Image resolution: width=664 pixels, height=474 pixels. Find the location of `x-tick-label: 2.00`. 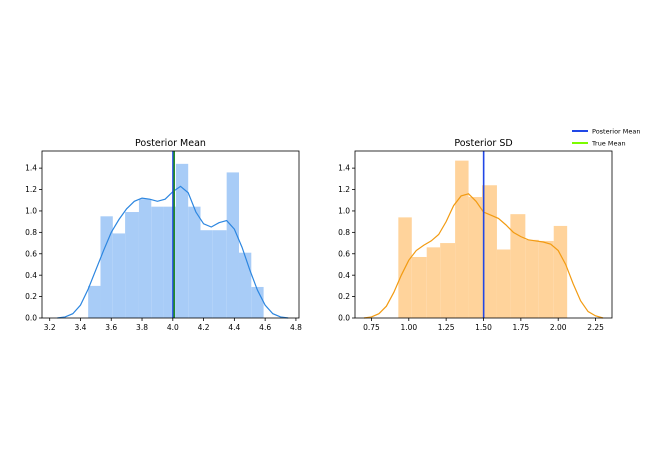

x-tick-label: 2.00 is located at coordinates (558, 327).